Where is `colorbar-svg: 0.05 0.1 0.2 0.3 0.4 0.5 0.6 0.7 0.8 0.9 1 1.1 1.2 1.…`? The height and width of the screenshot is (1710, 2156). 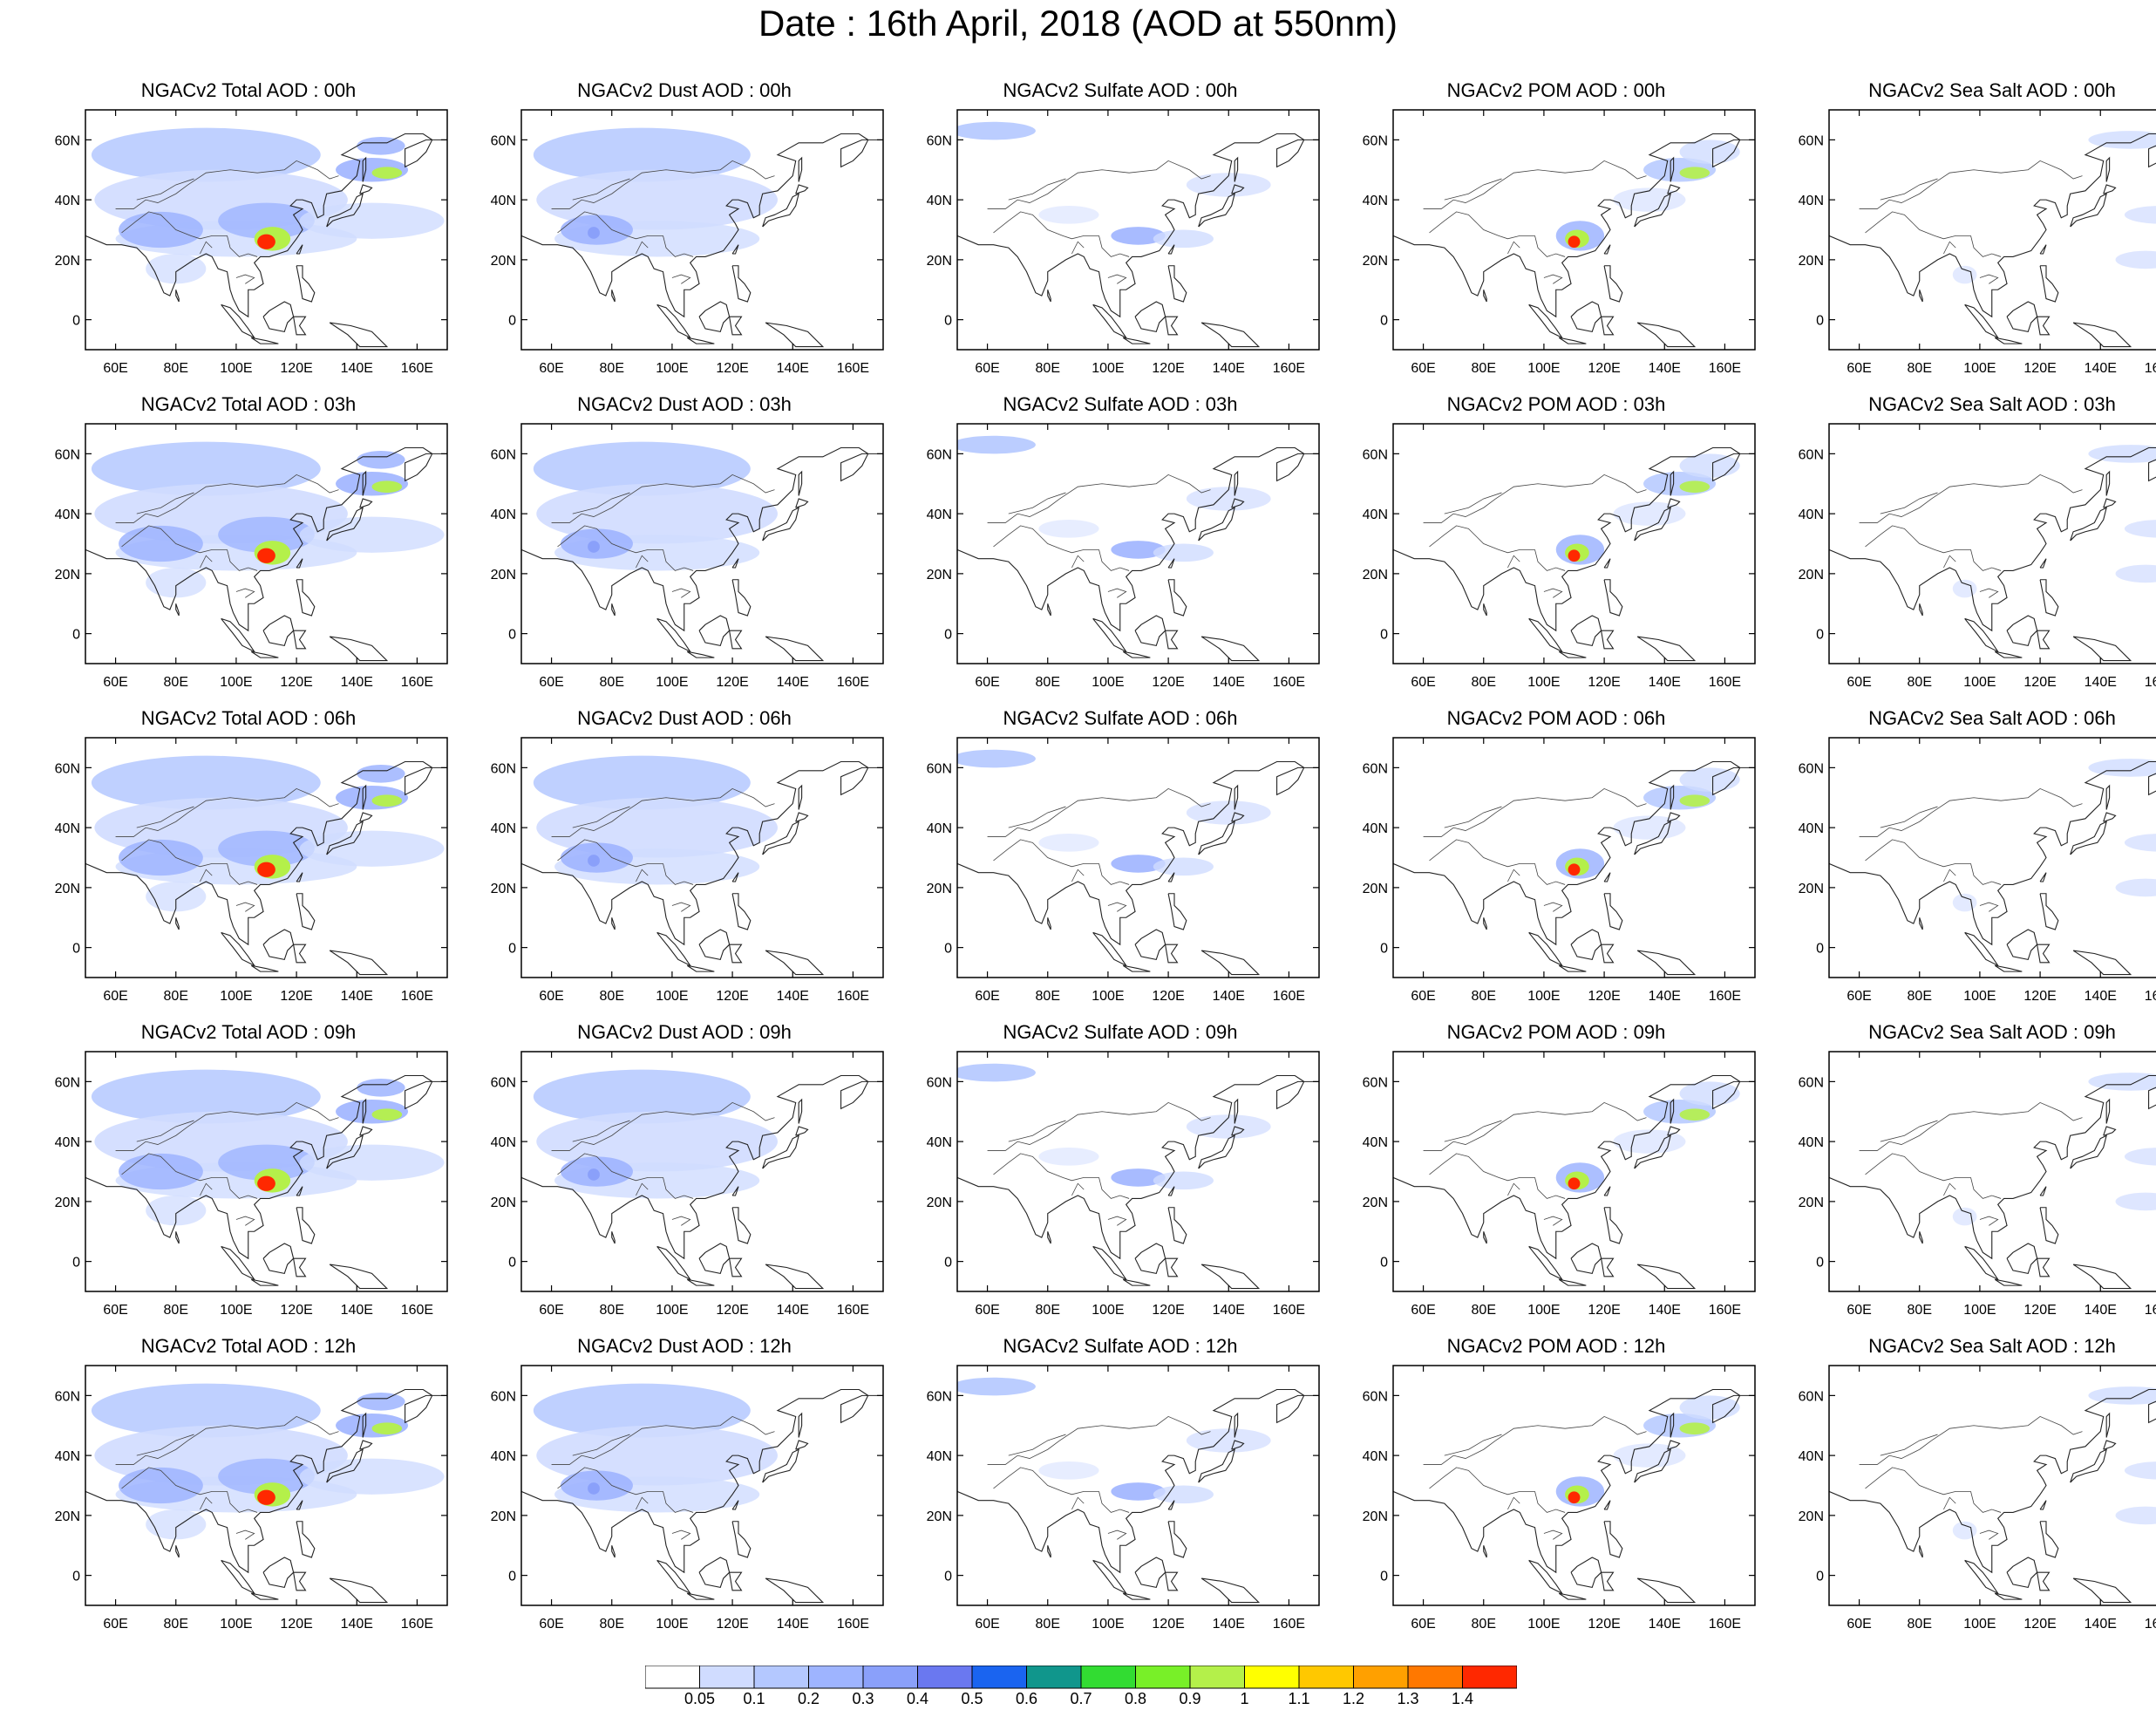 colorbar-svg: 0.05 0.1 0.2 0.3 0.4 0.5 0.6 0.7 0.8 0.9 1 1.1 1.2 1.… is located at coordinates (1081, 1686).